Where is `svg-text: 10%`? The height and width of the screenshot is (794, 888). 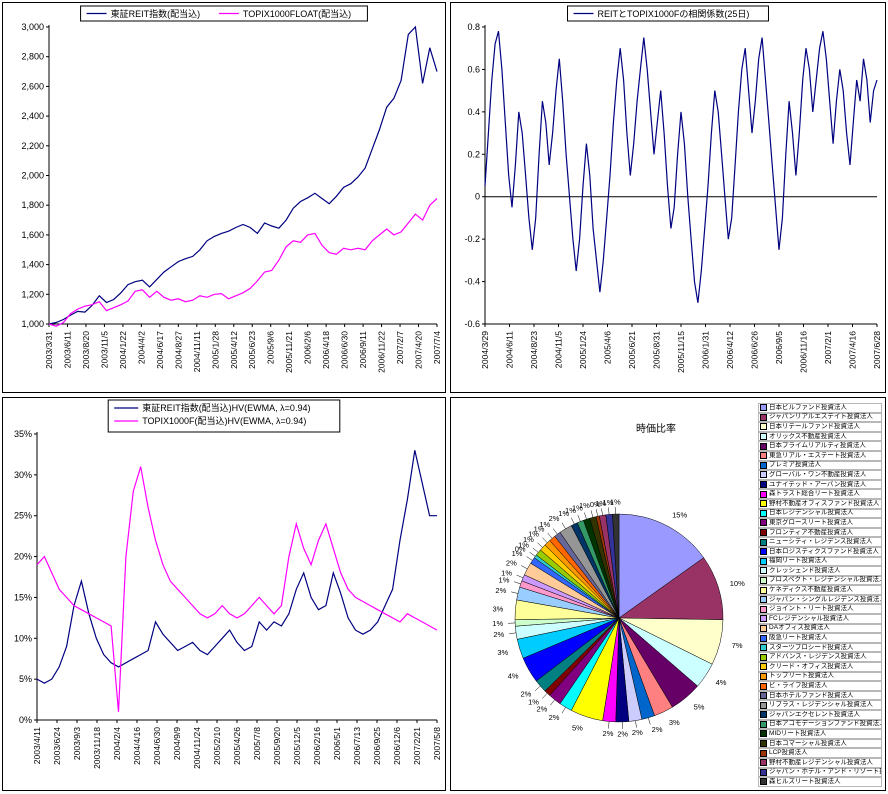
svg-text: 10% is located at coordinates (23, 638).